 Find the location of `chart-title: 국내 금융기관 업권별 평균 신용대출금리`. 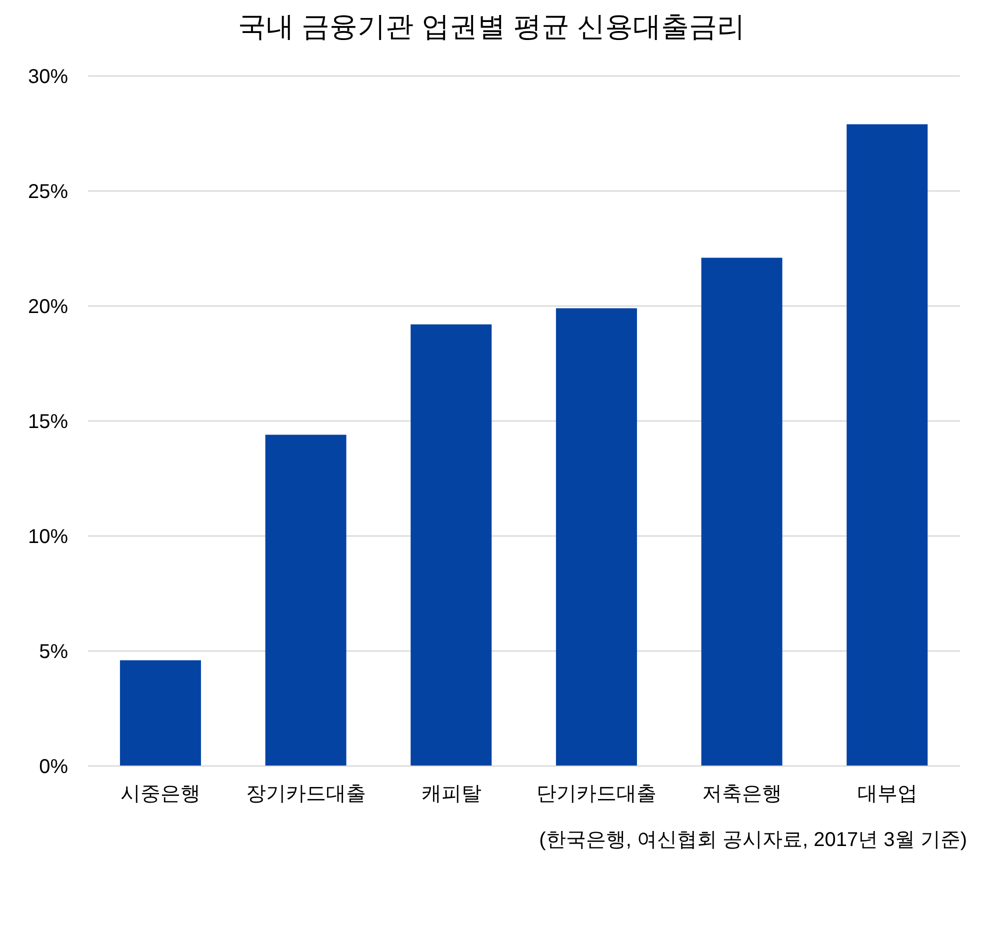

chart-title: 국내 금융기관 업권별 평균 신용대출금리 is located at coordinates (491, 27).